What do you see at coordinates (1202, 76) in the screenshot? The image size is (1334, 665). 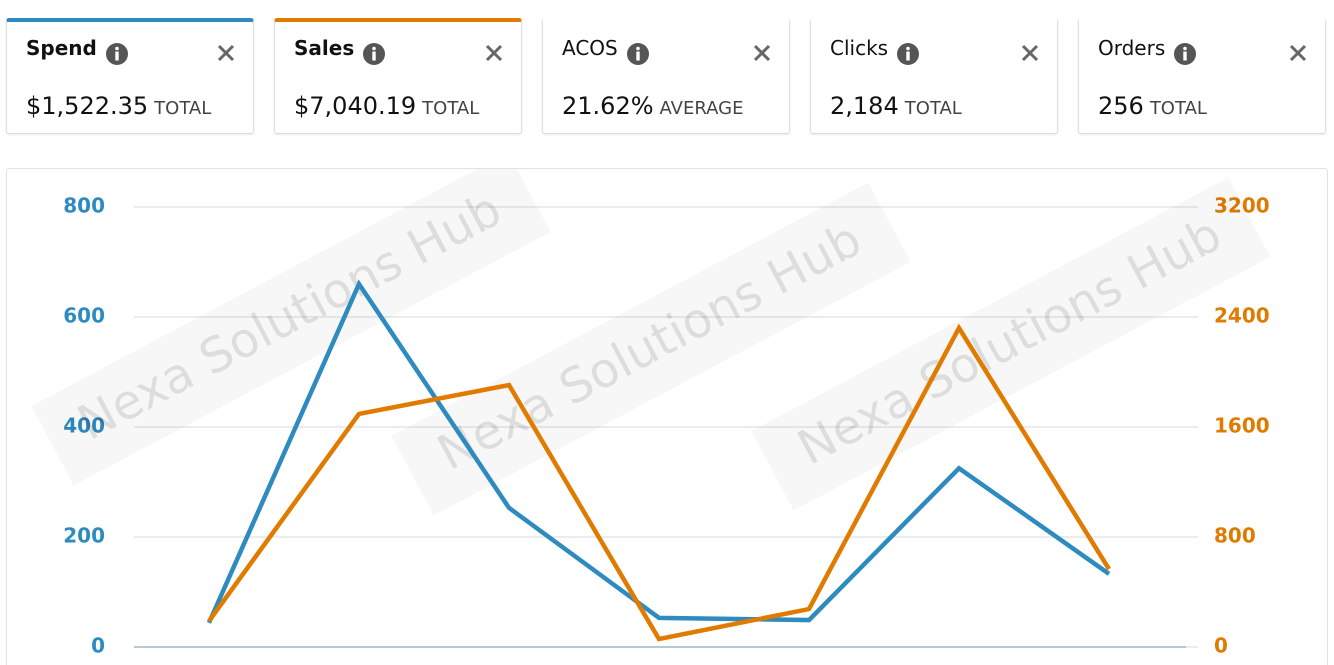 I see `metric-card: Orders 256 TOTAL` at bounding box center [1202, 76].